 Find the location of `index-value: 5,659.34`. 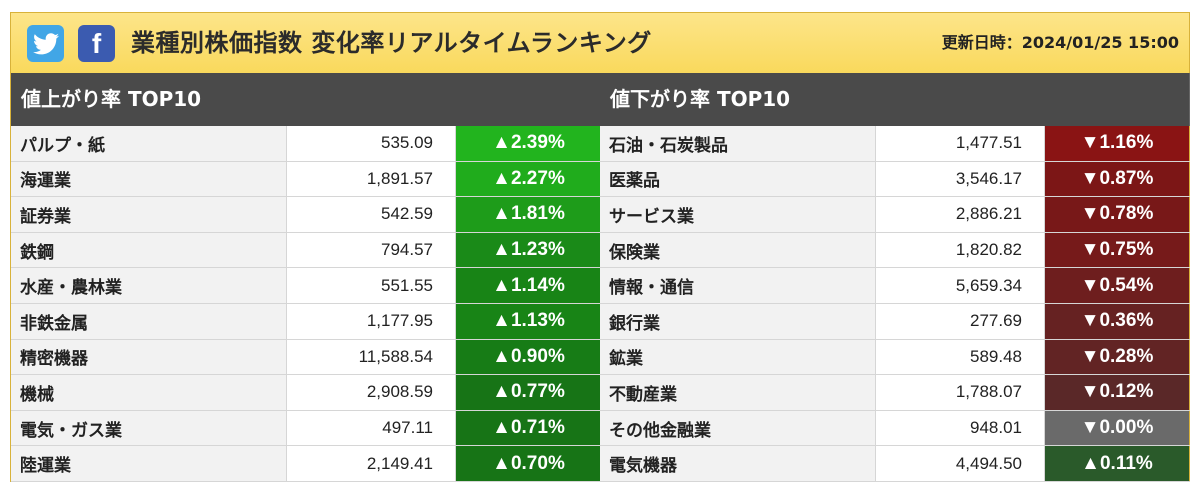

index-value: 5,659.34 is located at coordinates (960, 285).